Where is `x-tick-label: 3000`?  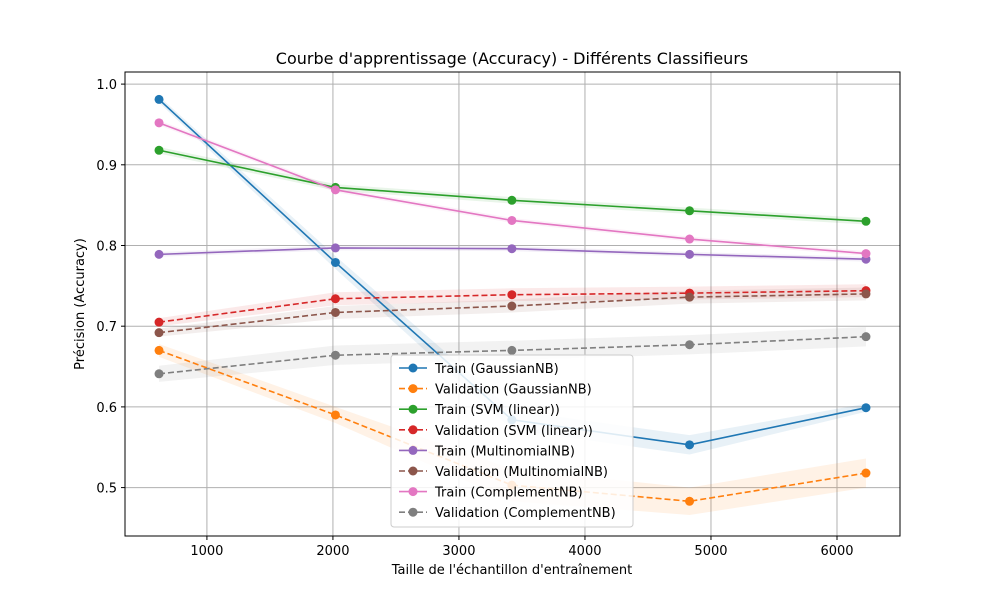 x-tick-label: 3000 is located at coordinates (458, 551).